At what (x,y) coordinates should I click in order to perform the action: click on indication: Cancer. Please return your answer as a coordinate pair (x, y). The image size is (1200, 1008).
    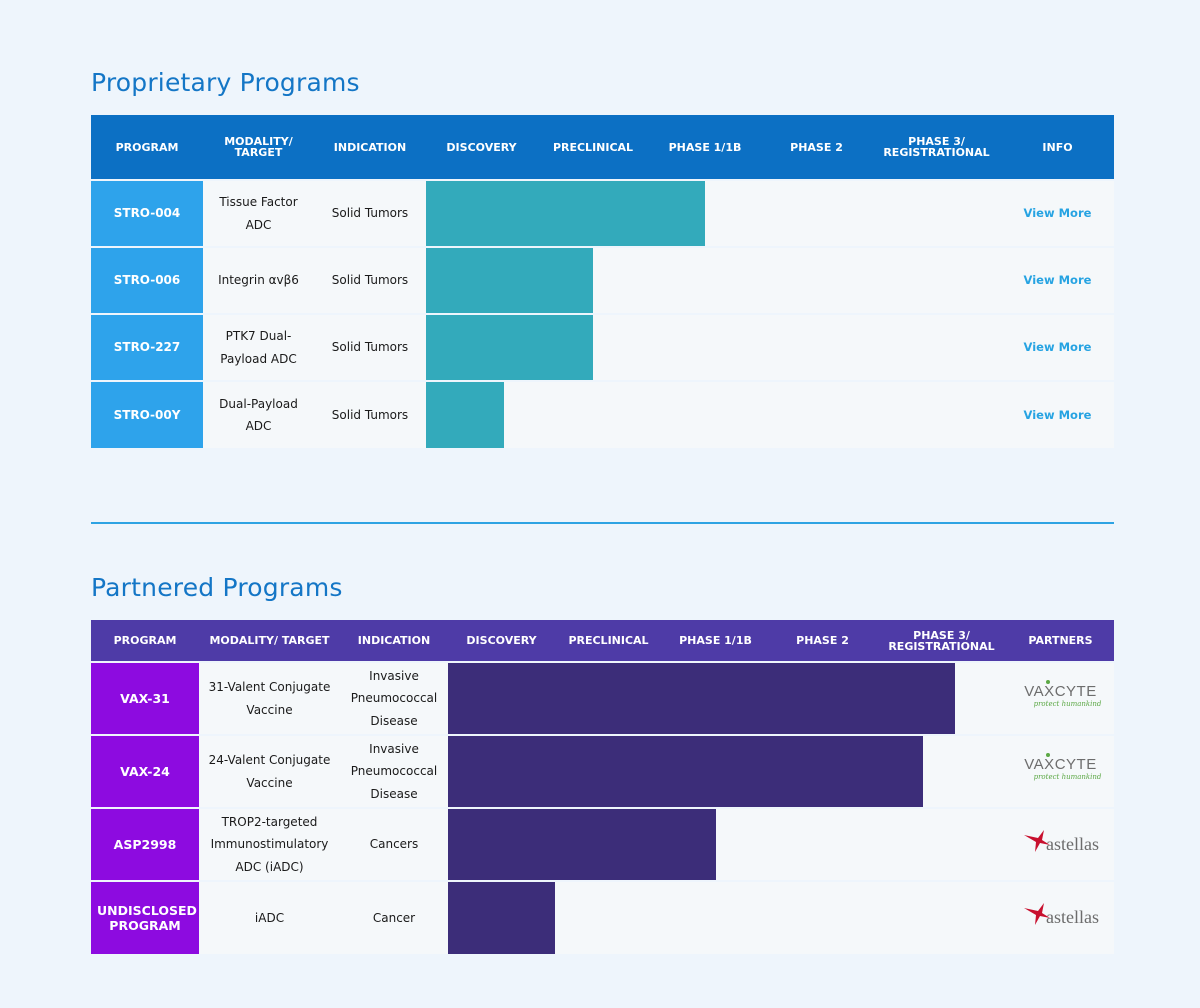
    Looking at the image, I should click on (394, 917).